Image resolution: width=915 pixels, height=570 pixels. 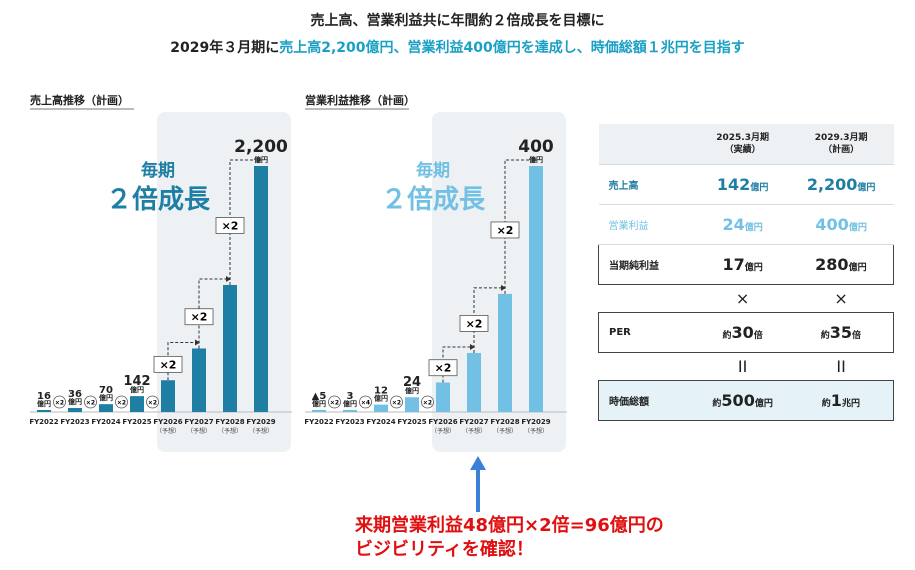 What do you see at coordinates (727, 335) in the screenshot?
I see `kpi-per-2025-prefix: 約` at bounding box center [727, 335].